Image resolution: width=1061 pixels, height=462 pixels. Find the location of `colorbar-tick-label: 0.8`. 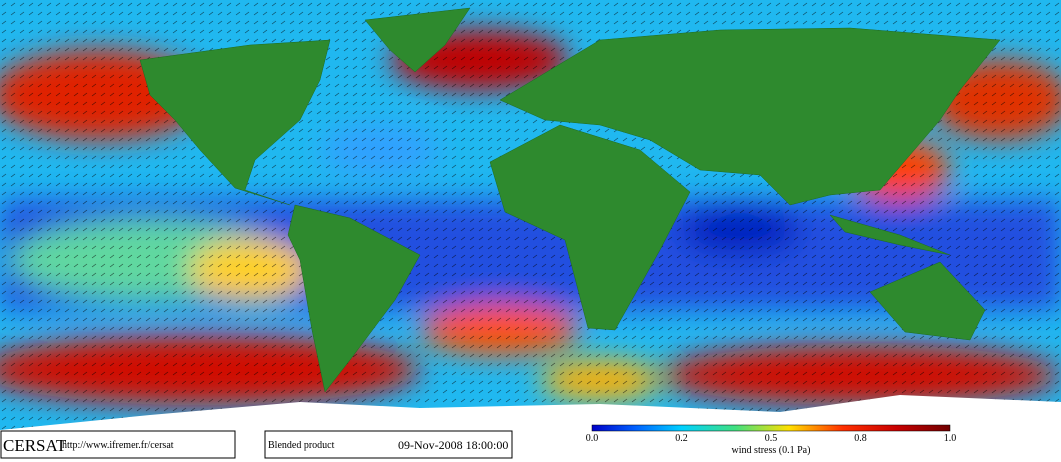

colorbar-tick-label: 0.8 is located at coordinates (860, 438).